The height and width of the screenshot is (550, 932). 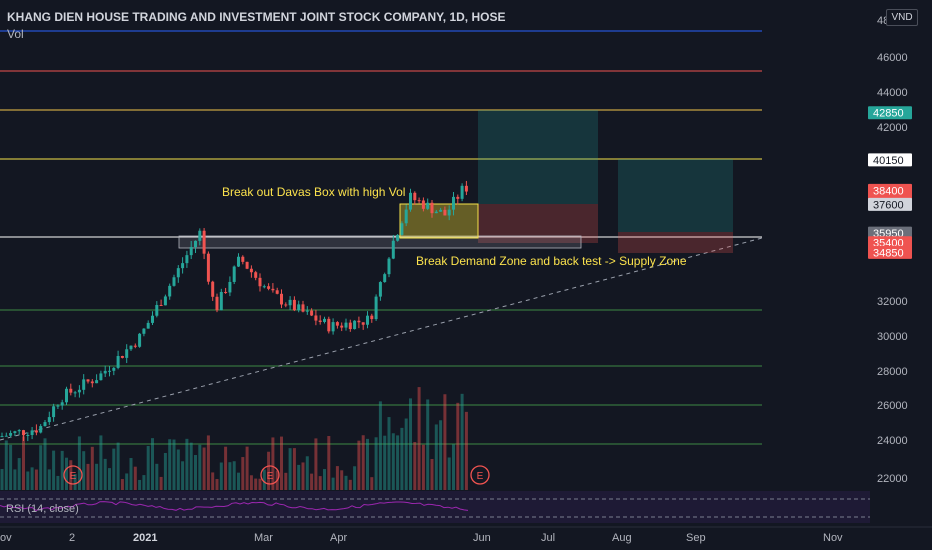 What do you see at coordinates (480, 476) in the screenshot?
I see `earnings-marker-3: E` at bounding box center [480, 476].